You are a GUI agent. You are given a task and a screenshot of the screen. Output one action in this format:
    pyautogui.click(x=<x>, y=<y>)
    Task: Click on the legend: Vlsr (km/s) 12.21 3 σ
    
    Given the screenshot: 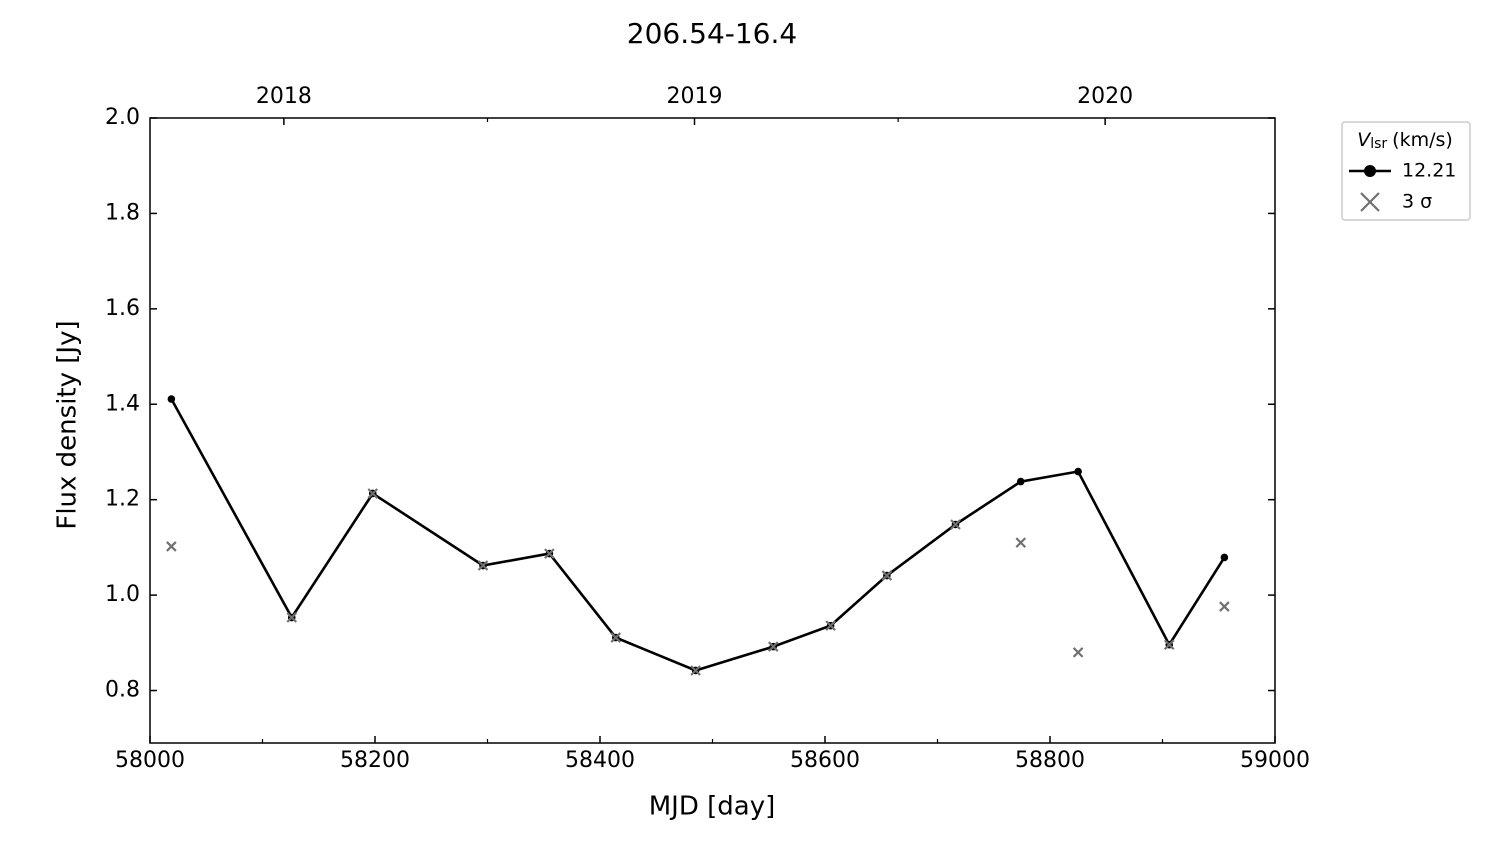 What is the action you would take?
    pyautogui.click(x=1406, y=171)
    